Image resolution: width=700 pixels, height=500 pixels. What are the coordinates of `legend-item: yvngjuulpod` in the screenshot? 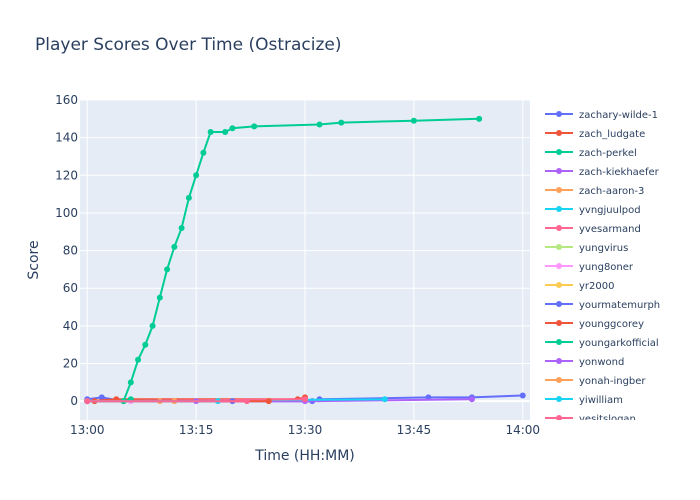 It's located at (593, 210).